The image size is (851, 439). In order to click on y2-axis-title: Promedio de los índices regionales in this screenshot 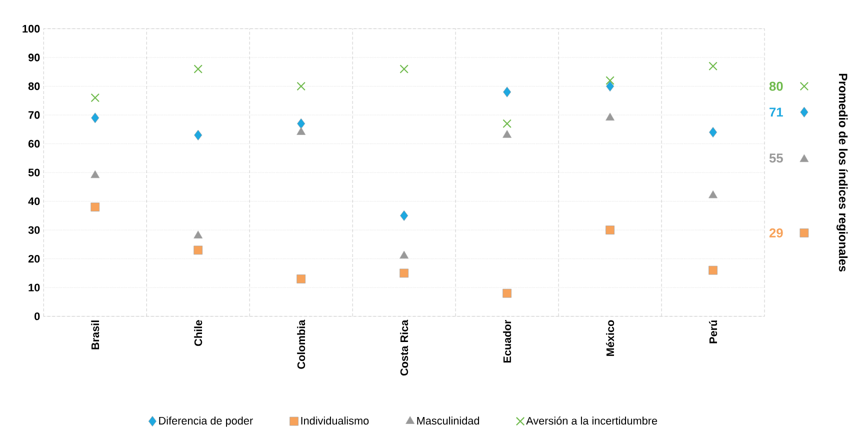, I will do `click(842, 173)`.